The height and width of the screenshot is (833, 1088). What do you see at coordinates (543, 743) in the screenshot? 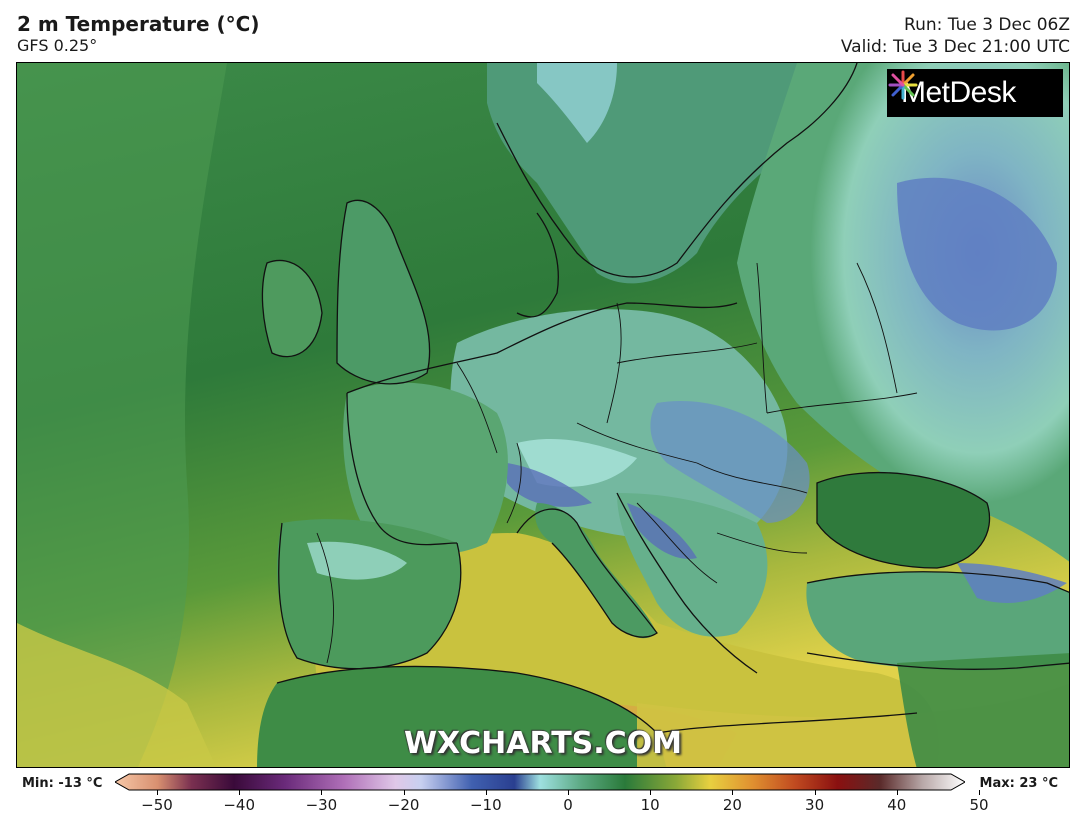
I see `watermark: WXCHARTS.COM` at bounding box center [543, 743].